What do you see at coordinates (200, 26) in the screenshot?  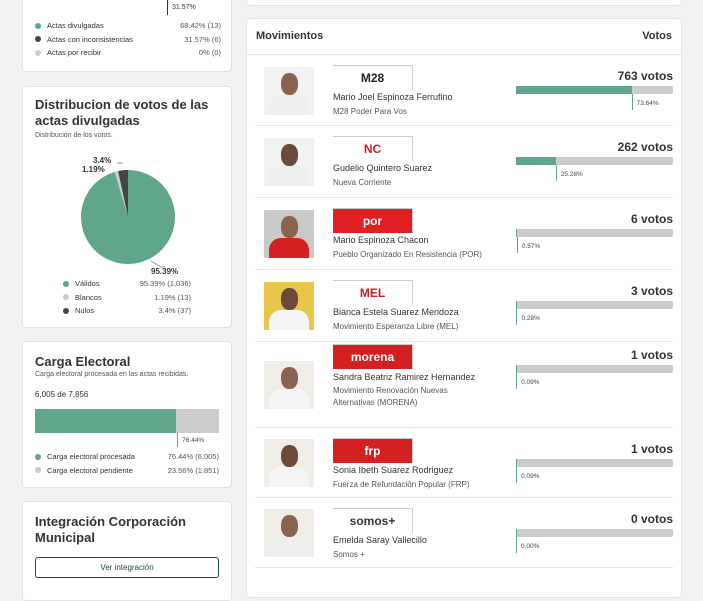 I see `legend-value: 68.42% (13)` at bounding box center [200, 26].